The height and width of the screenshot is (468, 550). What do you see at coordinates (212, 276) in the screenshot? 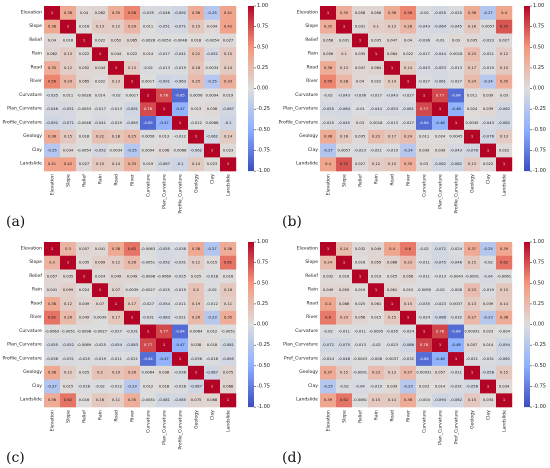
I see `cell-value-label: -0.018` at bounding box center [212, 276].